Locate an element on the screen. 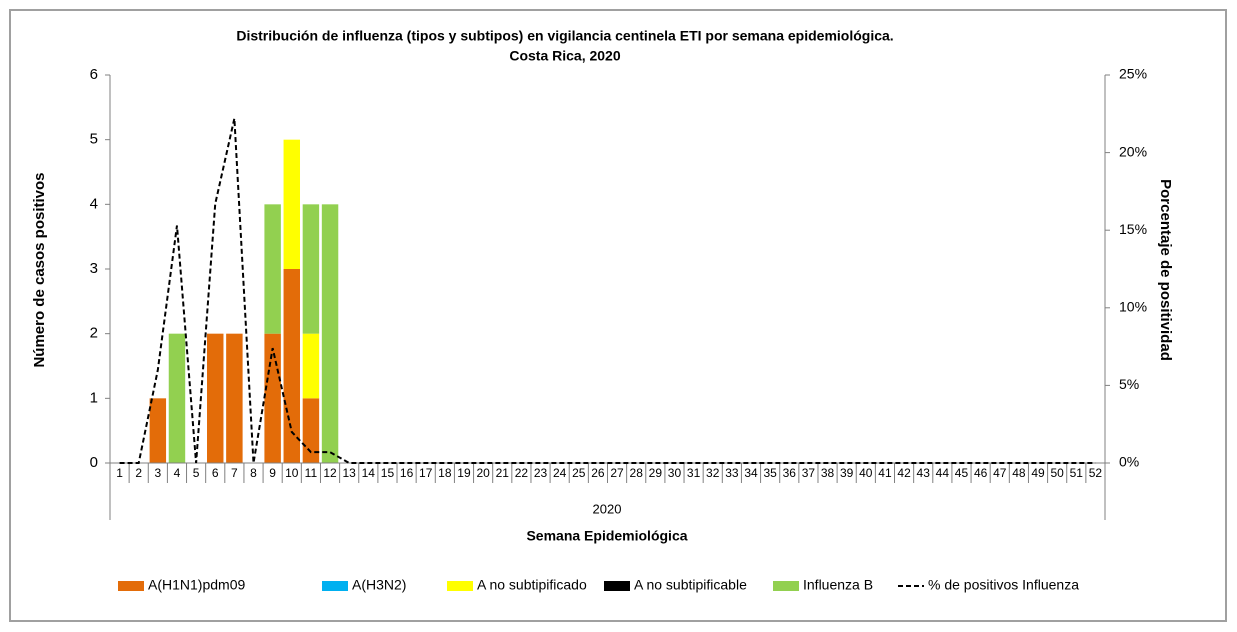 The image size is (1237, 632). x-tick-label: 18 is located at coordinates (445, 473).